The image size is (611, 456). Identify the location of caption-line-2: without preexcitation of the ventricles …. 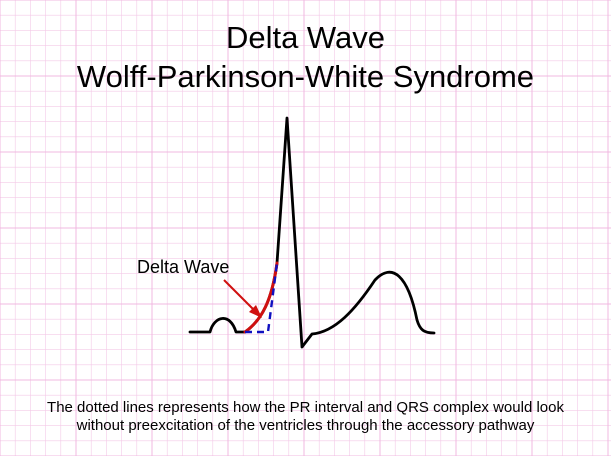
(305, 425).